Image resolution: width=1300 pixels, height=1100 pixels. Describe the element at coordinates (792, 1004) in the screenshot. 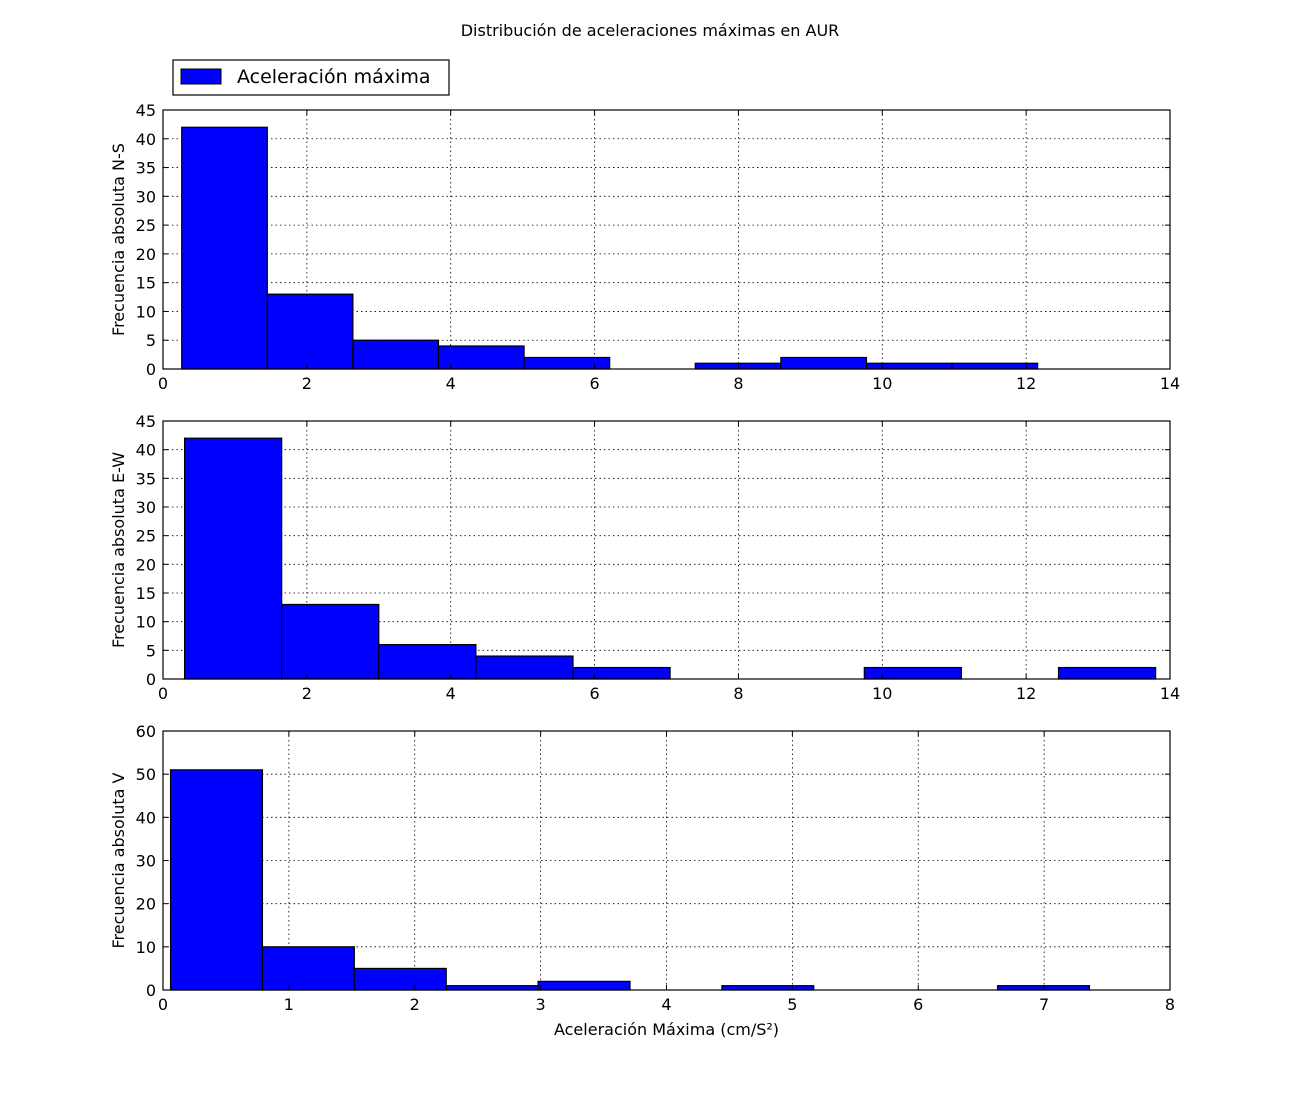

I see `x-tick-label: 5` at that location.